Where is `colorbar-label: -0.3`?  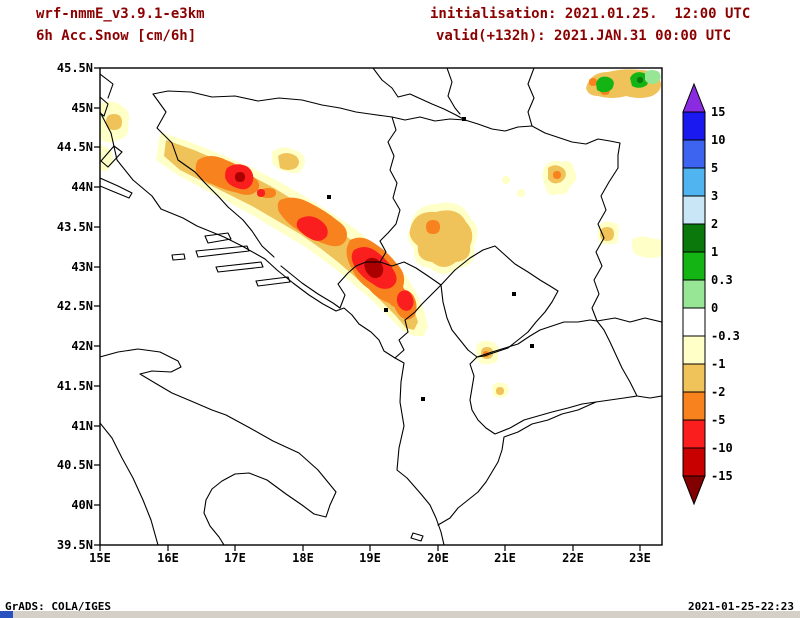 colorbar-label: -0.3 is located at coordinates (725, 336).